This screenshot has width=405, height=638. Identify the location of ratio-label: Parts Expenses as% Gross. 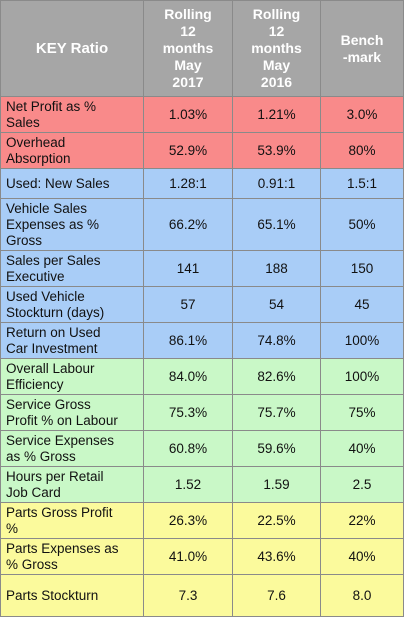
(72, 556).